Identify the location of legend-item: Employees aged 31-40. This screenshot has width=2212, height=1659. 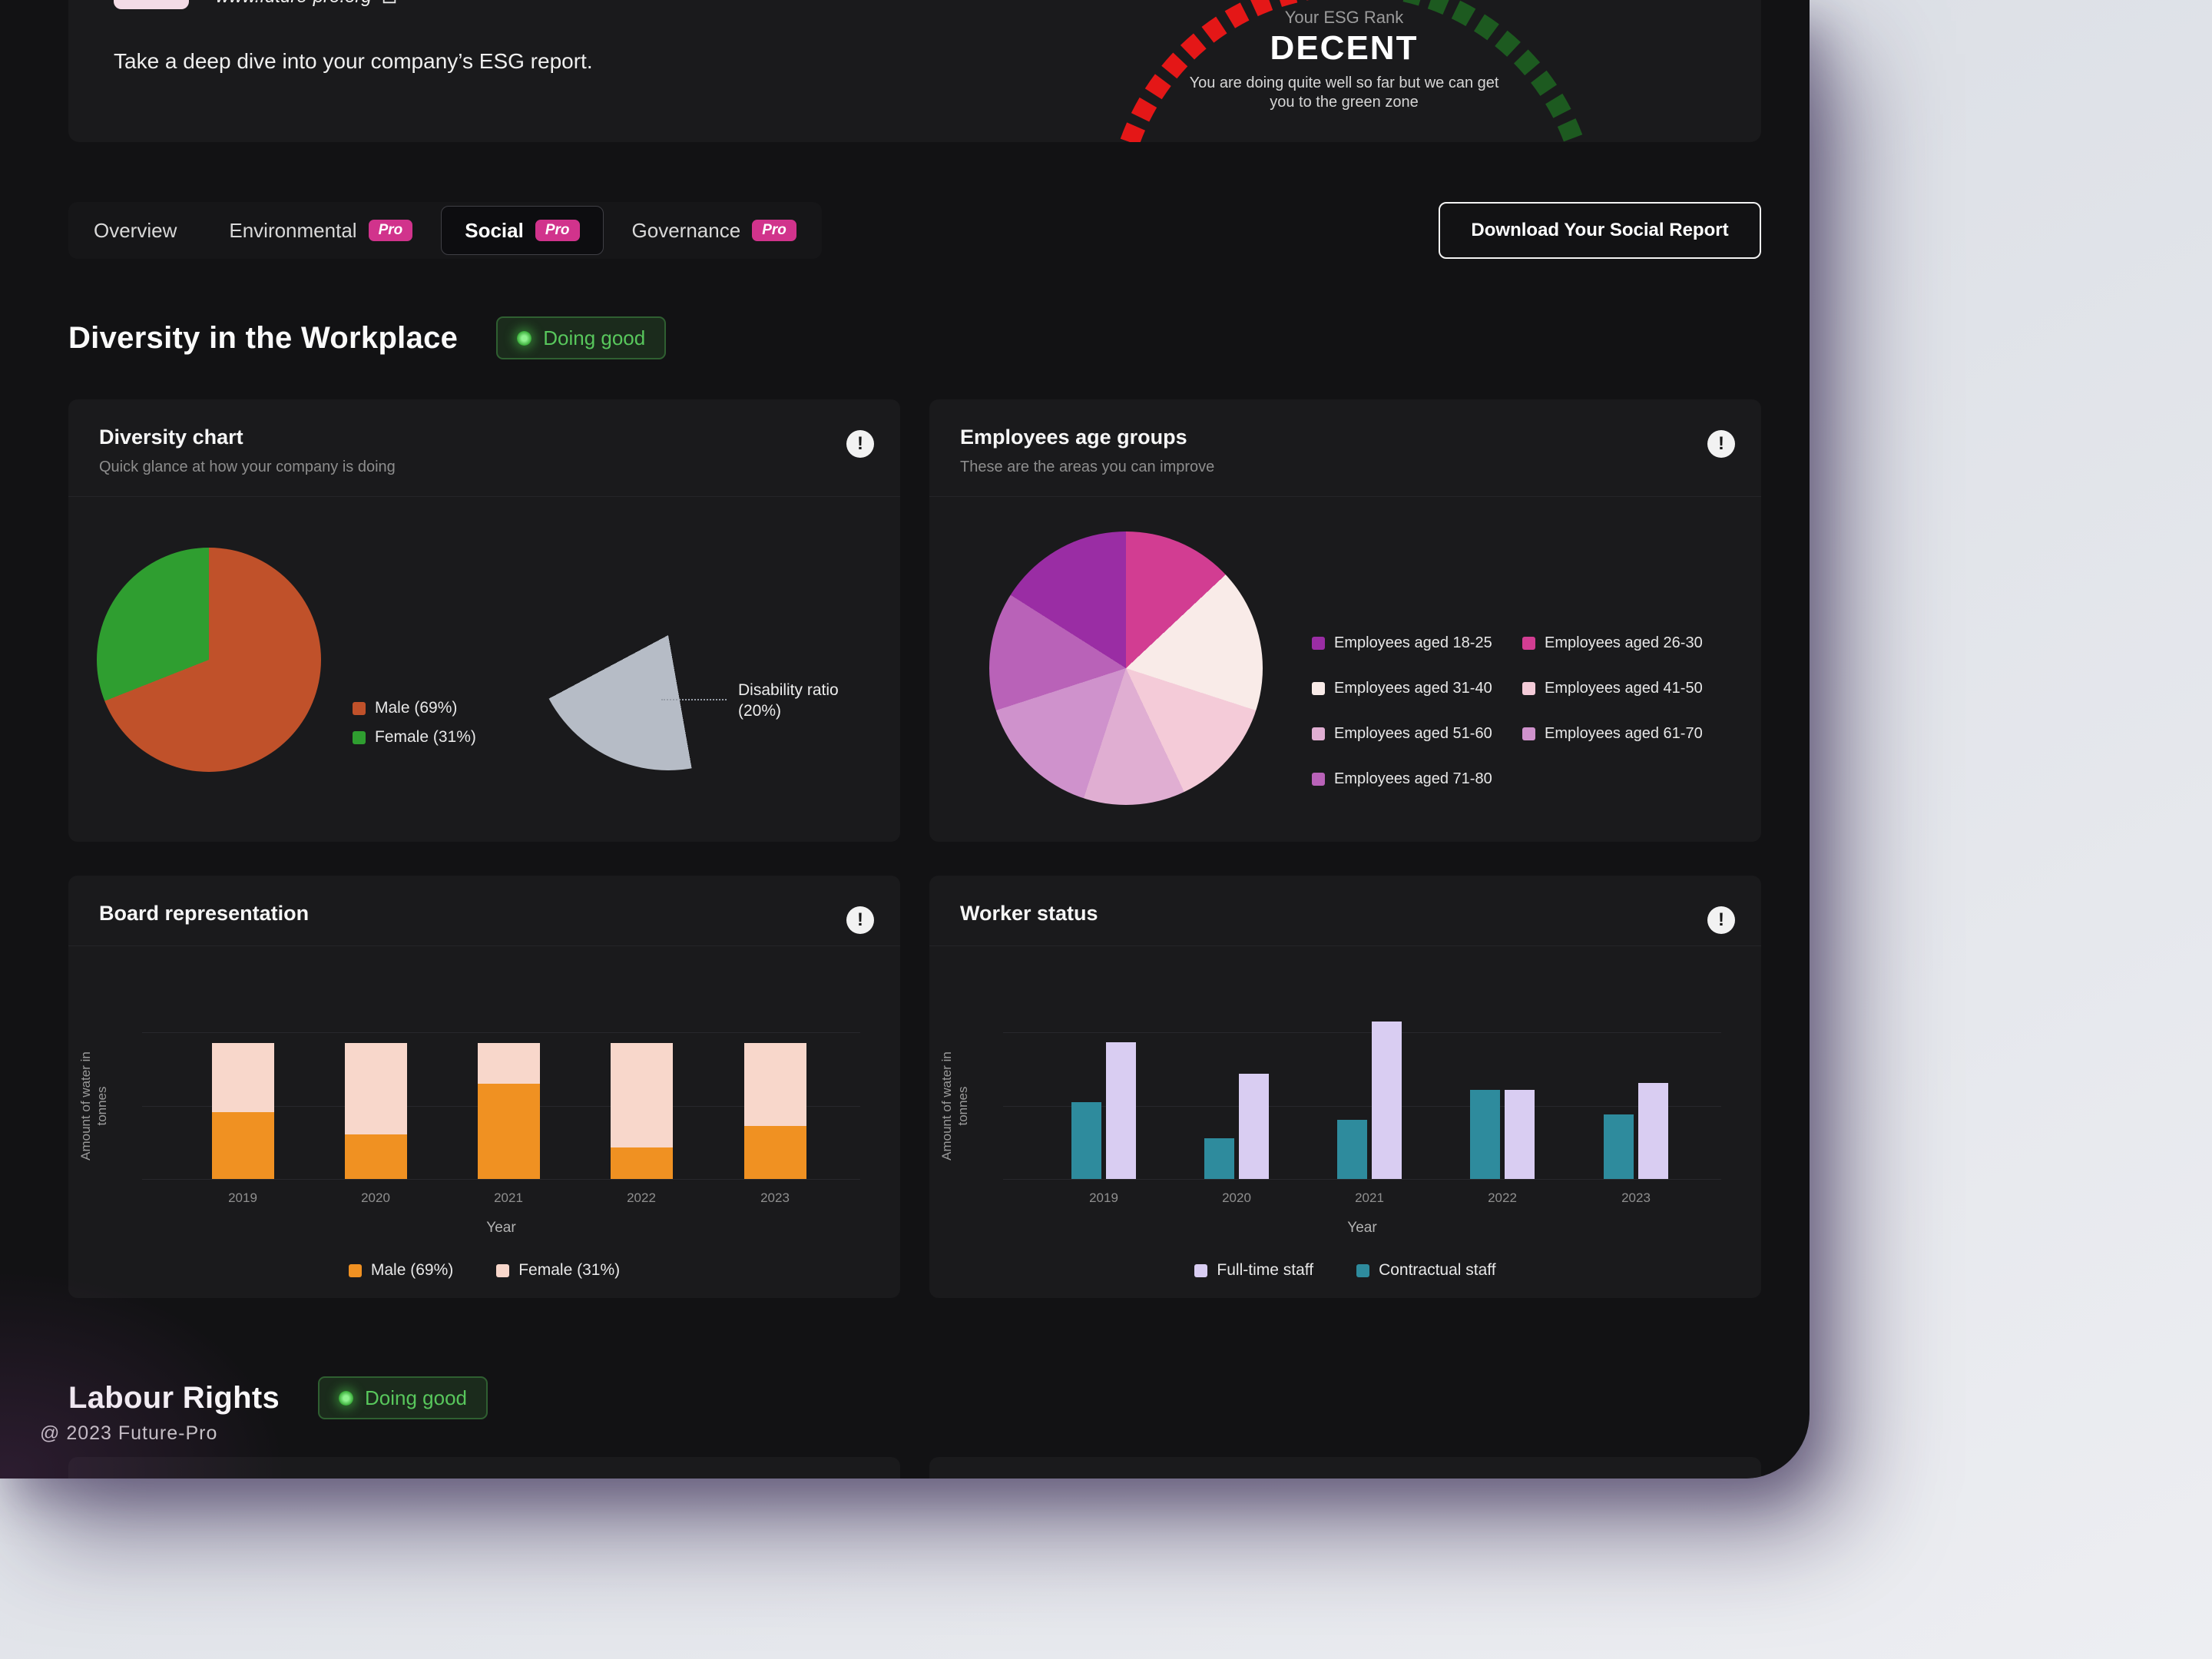
(1417, 689).